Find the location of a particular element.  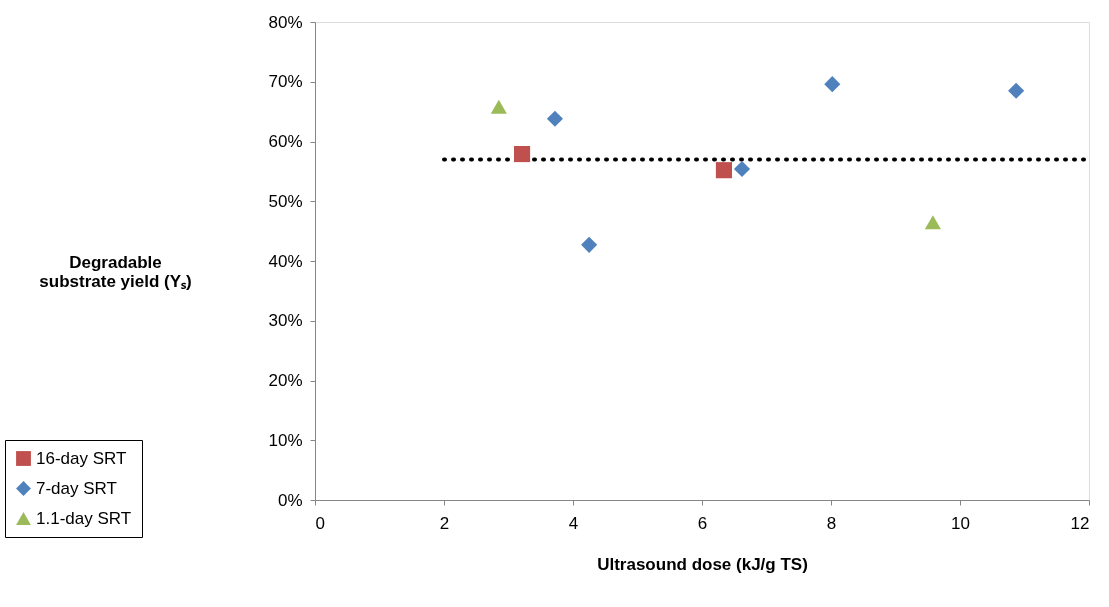

y-axis-title: Degradable substrate yield (Yₛ) is located at coordinates (115, 271).